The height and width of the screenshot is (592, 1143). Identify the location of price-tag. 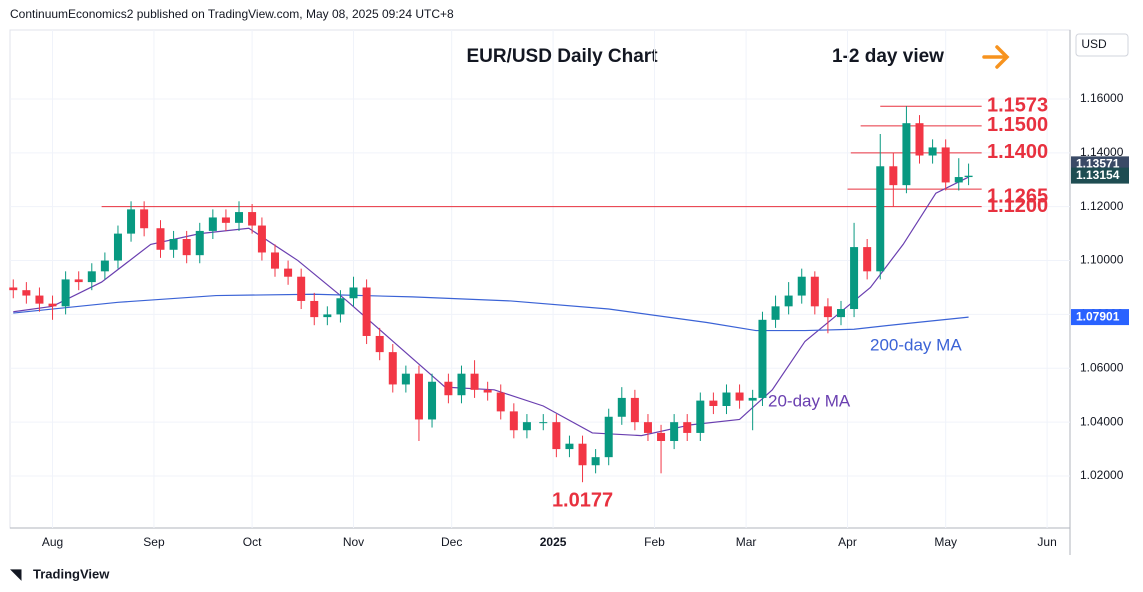
(1100, 175).